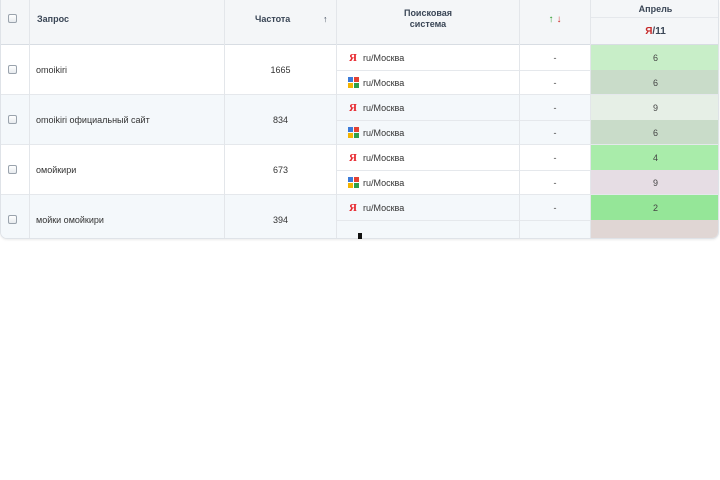 This screenshot has height=480, width=720. What do you see at coordinates (559, 19) in the screenshot?
I see `arrow-down-icon: ↓` at bounding box center [559, 19].